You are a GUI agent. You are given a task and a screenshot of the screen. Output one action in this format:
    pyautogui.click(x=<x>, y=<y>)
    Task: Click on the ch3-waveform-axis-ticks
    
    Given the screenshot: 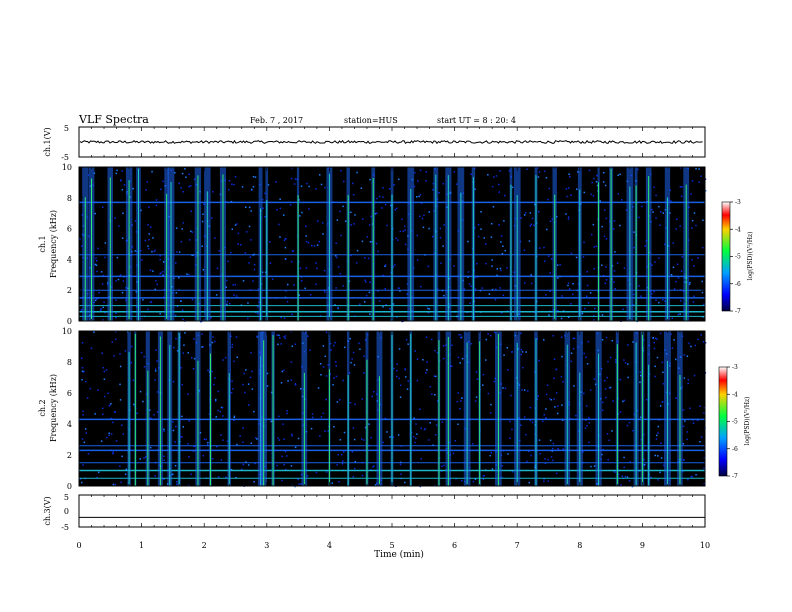 What is the action you would take?
    pyautogui.click(x=392, y=511)
    